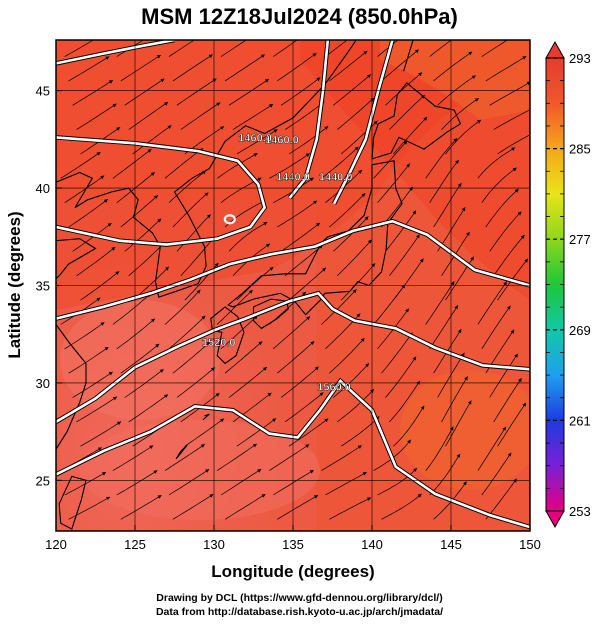 The image size is (599, 625). I want to click on colorbar-label: 253, so click(580, 511).